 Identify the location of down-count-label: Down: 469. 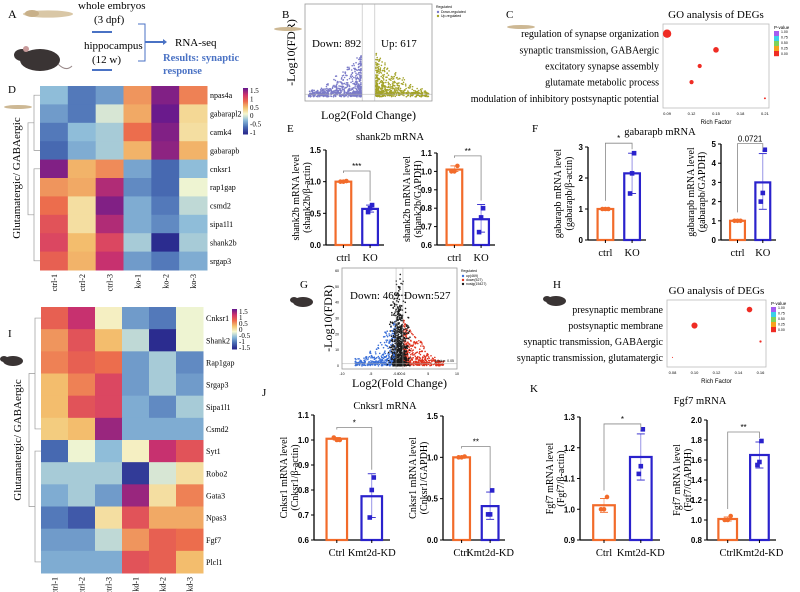
(375, 296).